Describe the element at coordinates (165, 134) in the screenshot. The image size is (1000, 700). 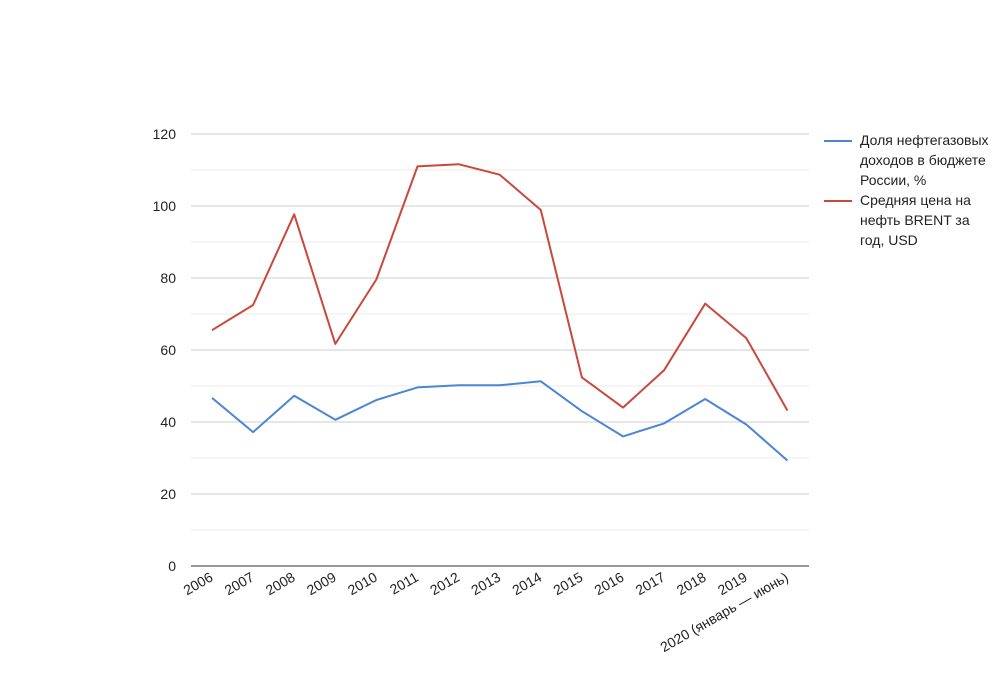
I see `y-tick-label: 120` at that location.